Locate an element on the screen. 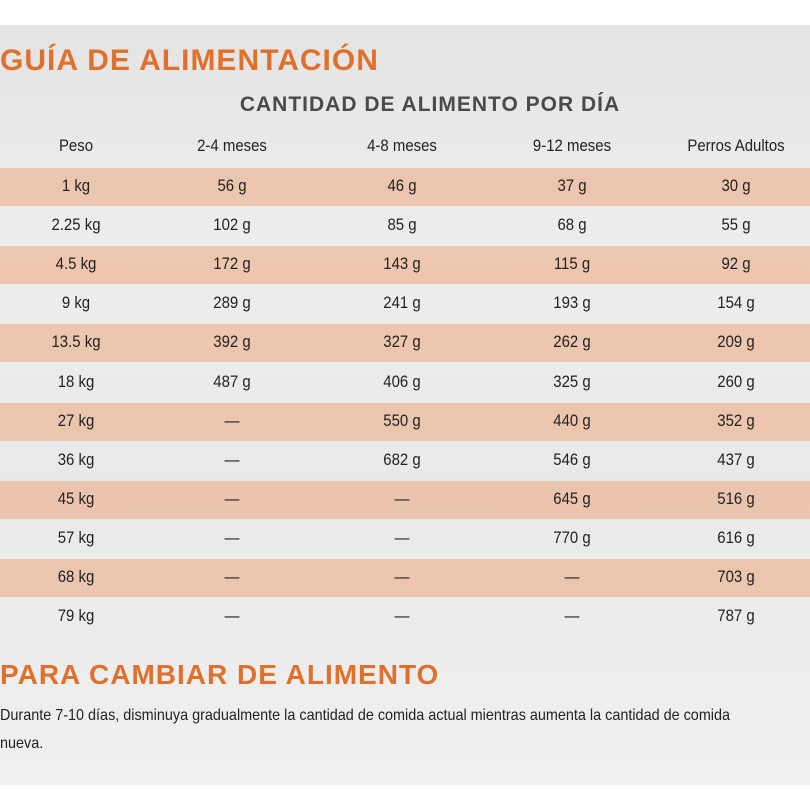 This screenshot has width=810, height=811. footer-title: PARA CAMBIAR DE ALIMENTO is located at coordinates (220, 674).